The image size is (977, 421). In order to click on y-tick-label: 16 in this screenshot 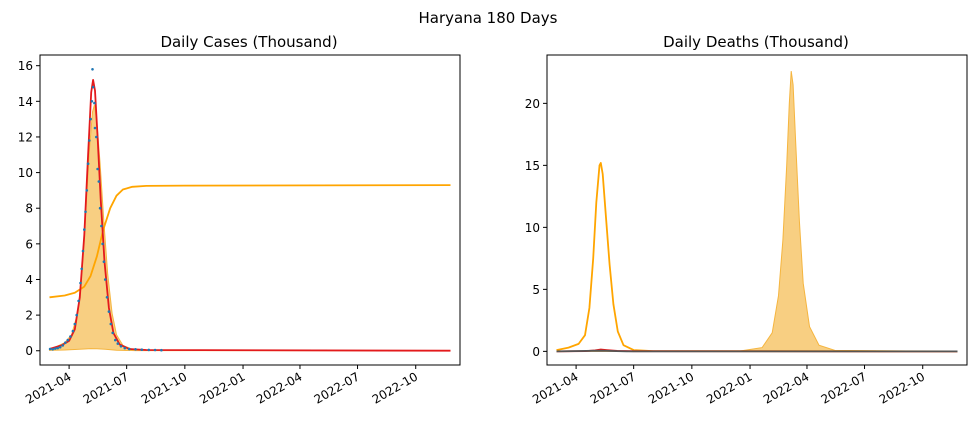, I will do `click(25, 66)`.